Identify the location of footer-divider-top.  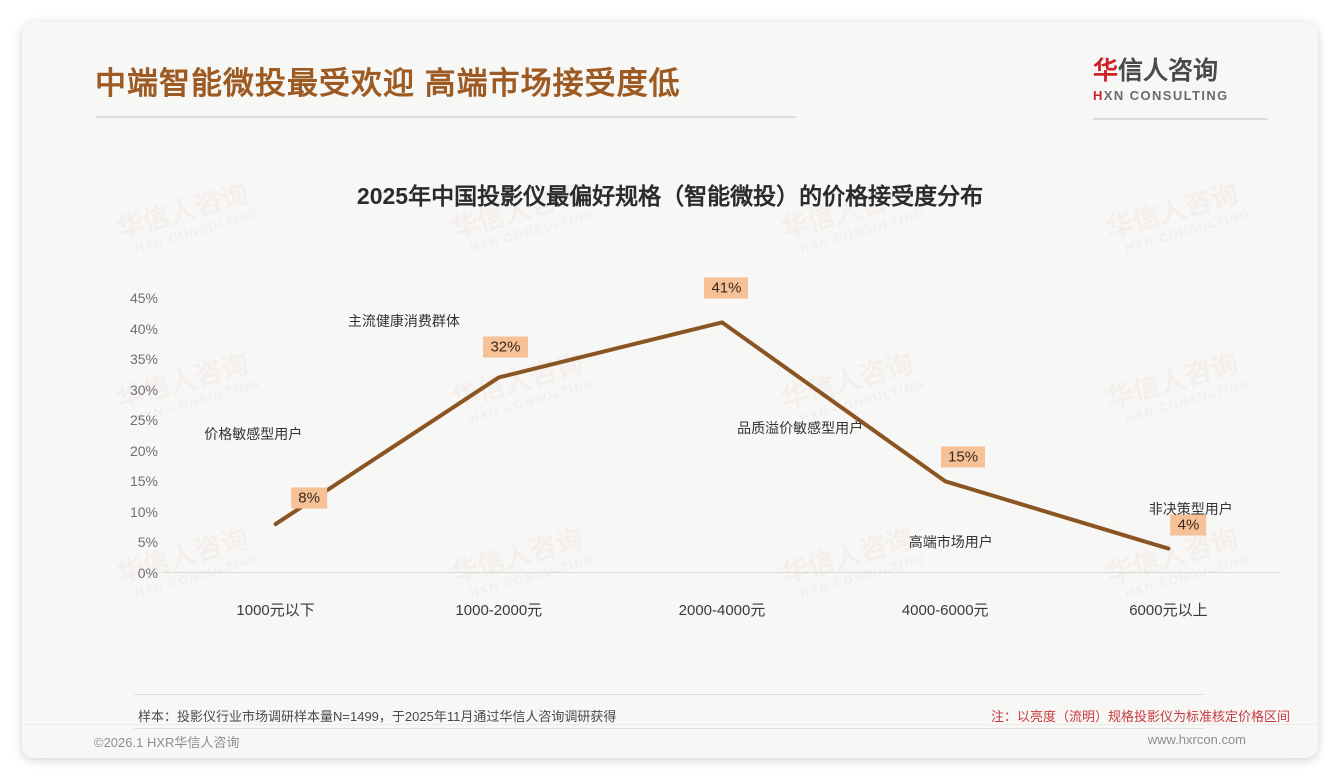
(669, 694).